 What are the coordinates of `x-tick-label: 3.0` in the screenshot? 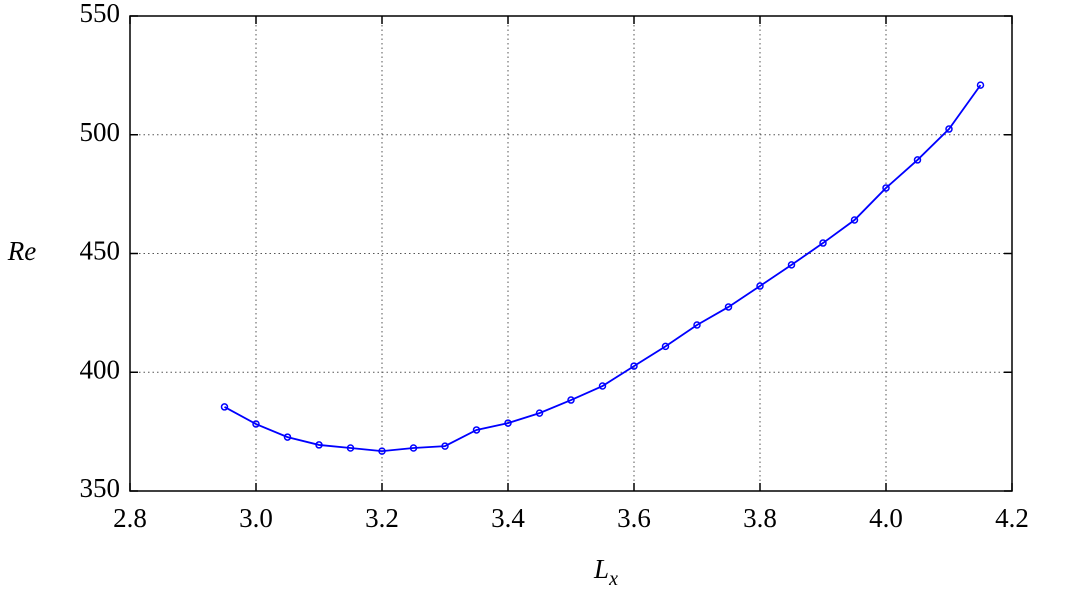 It's located at (256, 518).